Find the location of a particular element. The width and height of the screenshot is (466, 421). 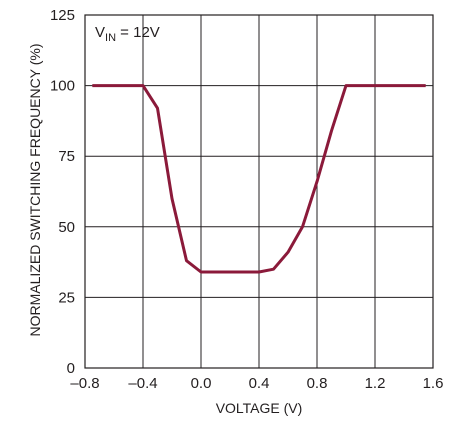

y-tick-label: 25 is located at coordinates (66, 297).